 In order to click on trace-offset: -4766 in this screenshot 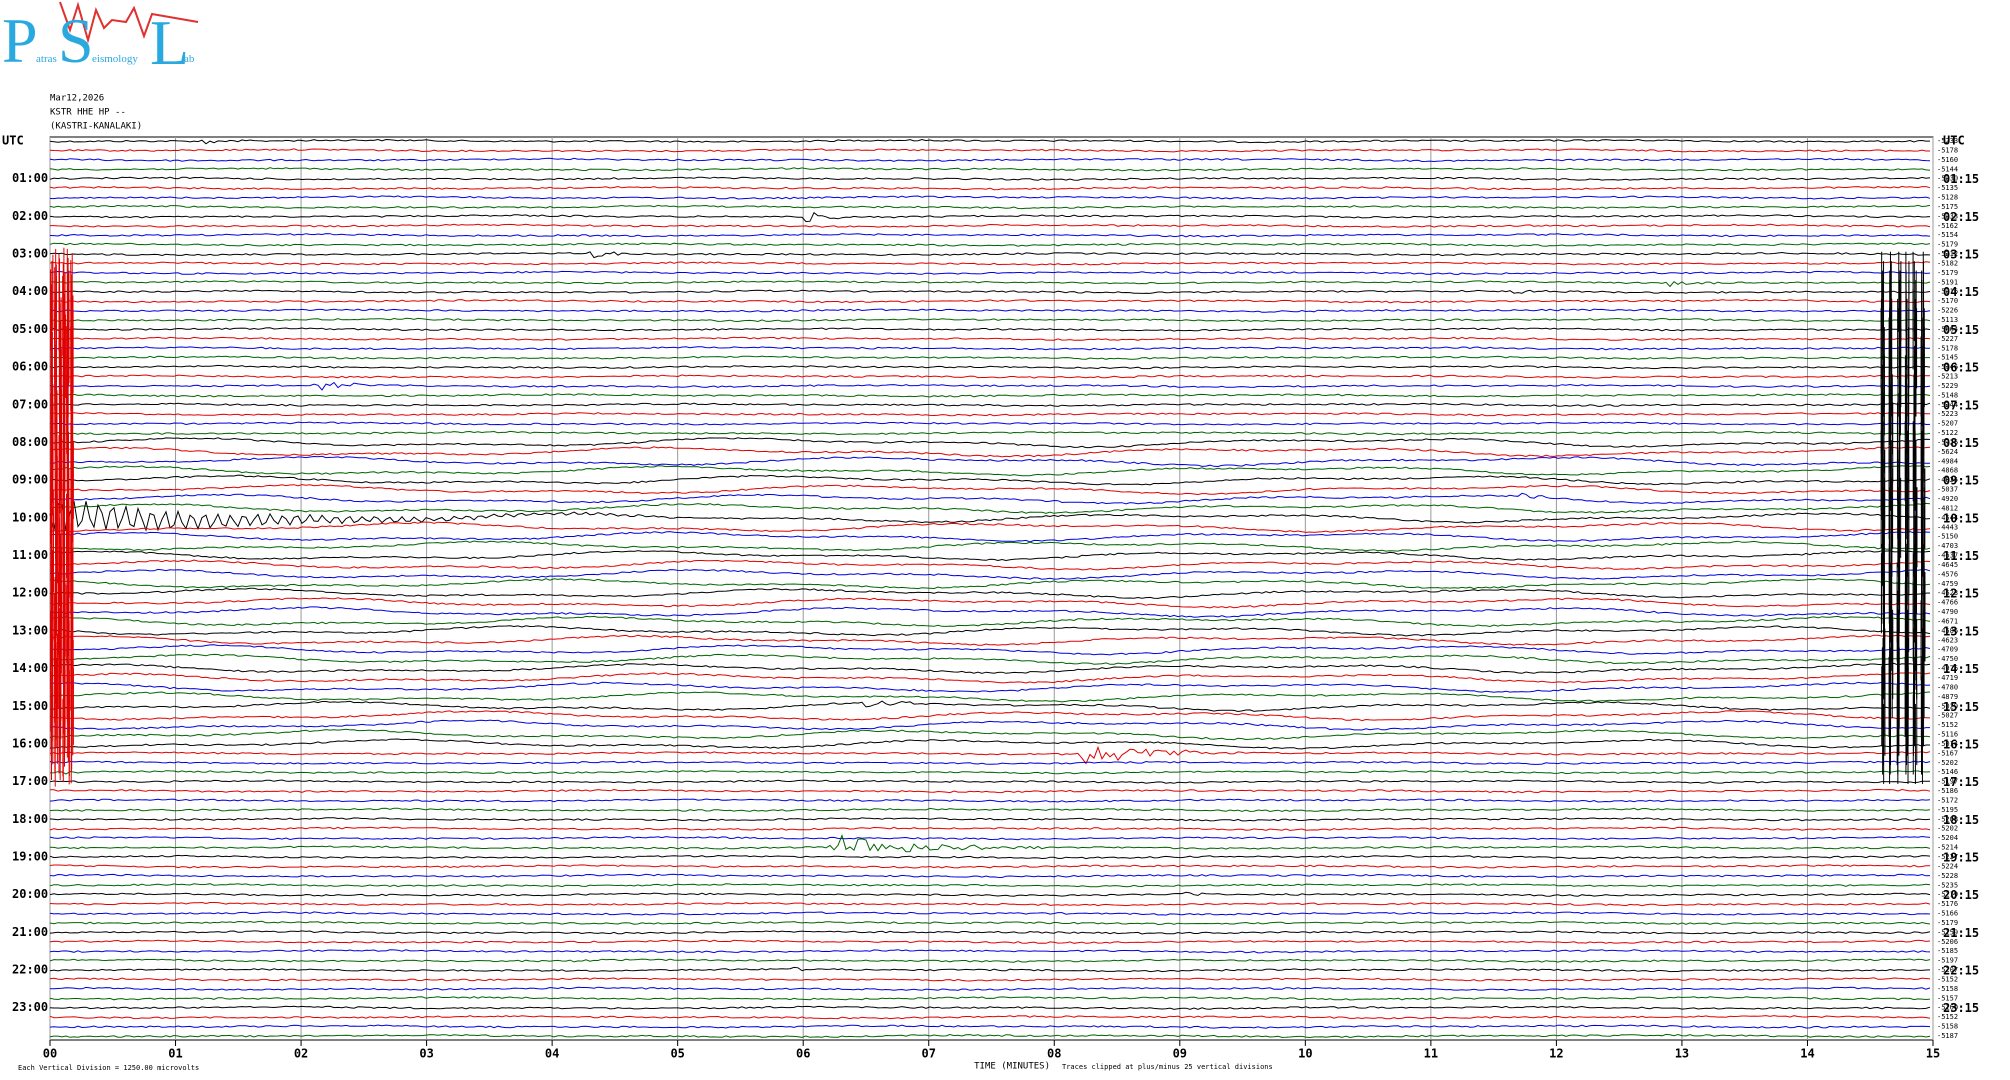, I will do `click(1947, 603)`.